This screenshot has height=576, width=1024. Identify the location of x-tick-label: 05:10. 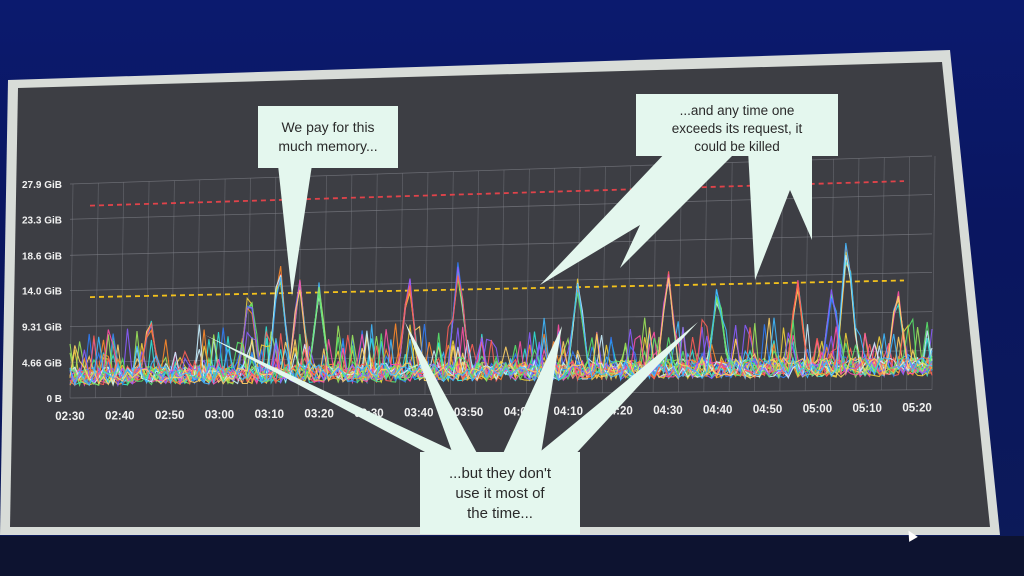
(867, 409).